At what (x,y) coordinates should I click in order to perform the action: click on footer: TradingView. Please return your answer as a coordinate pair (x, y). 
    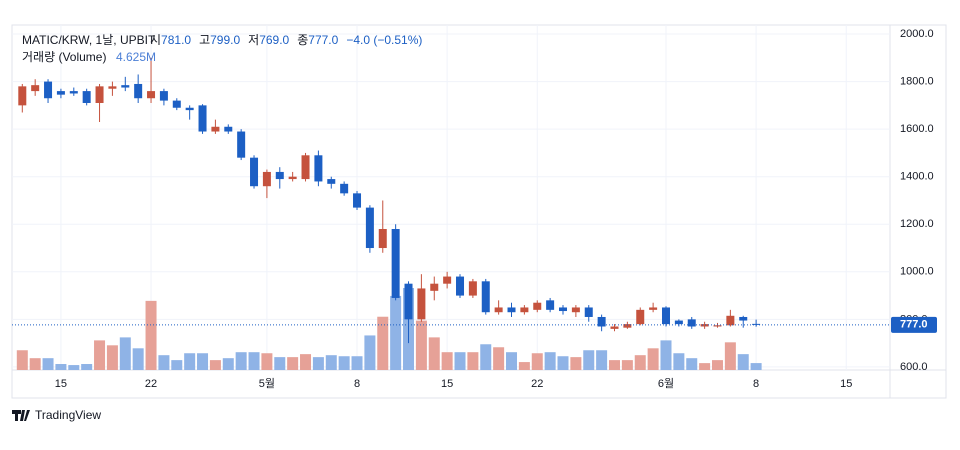
    Looking at the image, I should click on (56, 415).